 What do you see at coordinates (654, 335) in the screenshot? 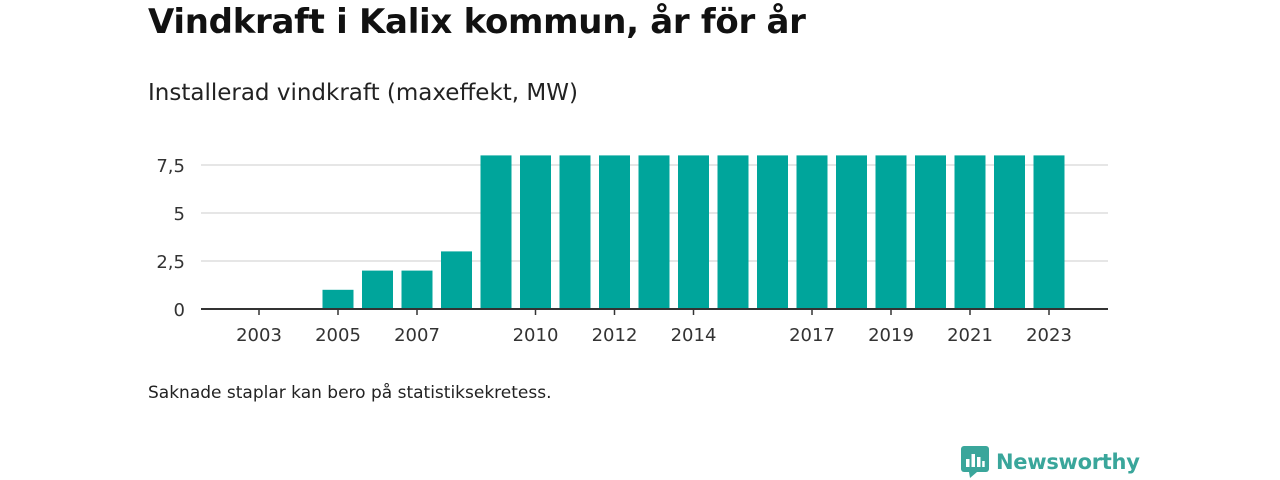
I see `x-axis-tick-labels: 2003 2005 2007 2010 2012 2014 2017 2019 2021 2023` at bounding box center [654, 335].